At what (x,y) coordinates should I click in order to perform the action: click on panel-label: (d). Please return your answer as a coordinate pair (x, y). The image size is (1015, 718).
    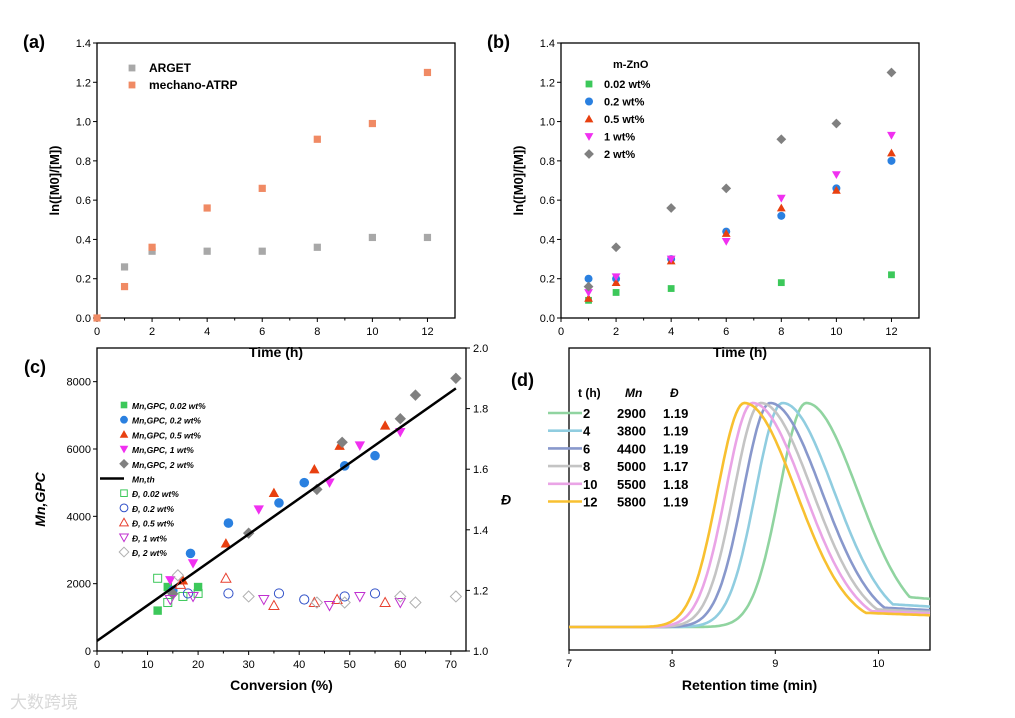
    Looking at the image, I should click on (522, 380).